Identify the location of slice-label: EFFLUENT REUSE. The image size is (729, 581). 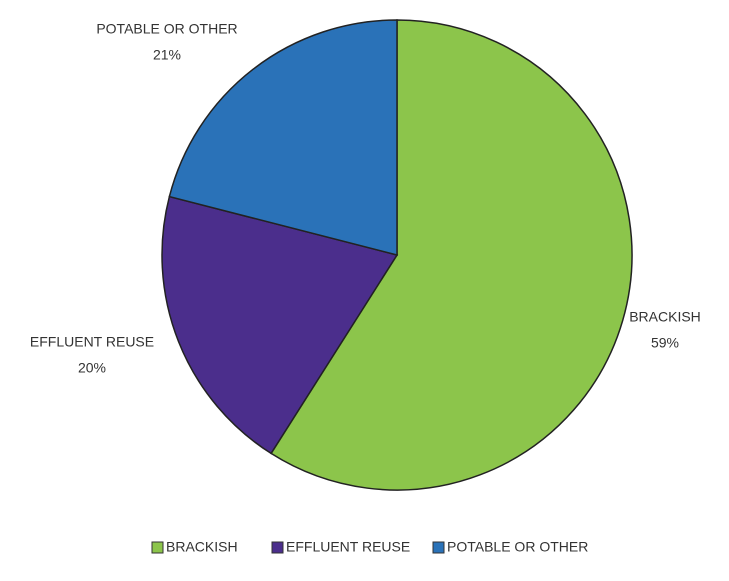
(92, 342).